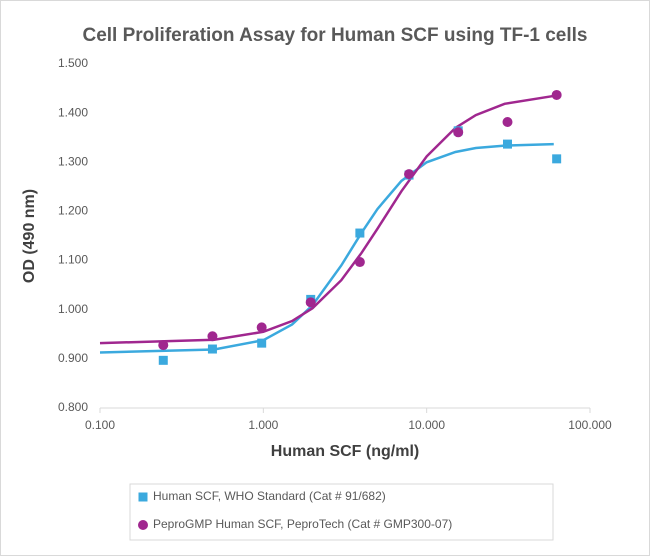 The height and width of the screenshot is (556, 650). What do you see at coordinates (345, 451) in the screenshot?
I see `x-axis-title: Human SCF (ng/ml)` at bounding box center [345, 451].